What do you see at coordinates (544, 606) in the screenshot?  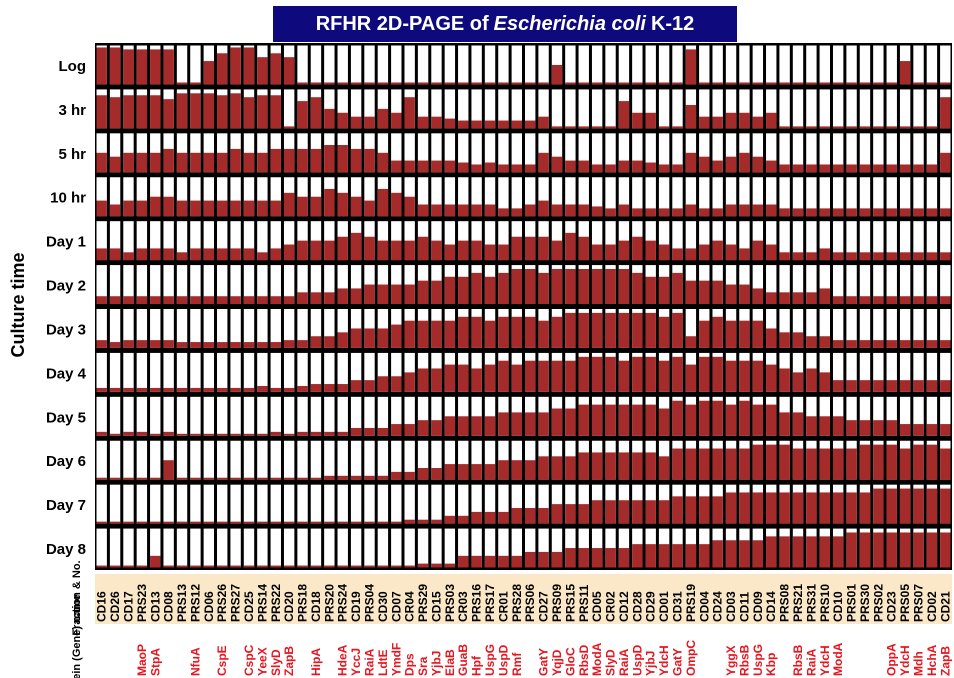 I see `fraction-label: CD27` at bounding box center [544, 606].